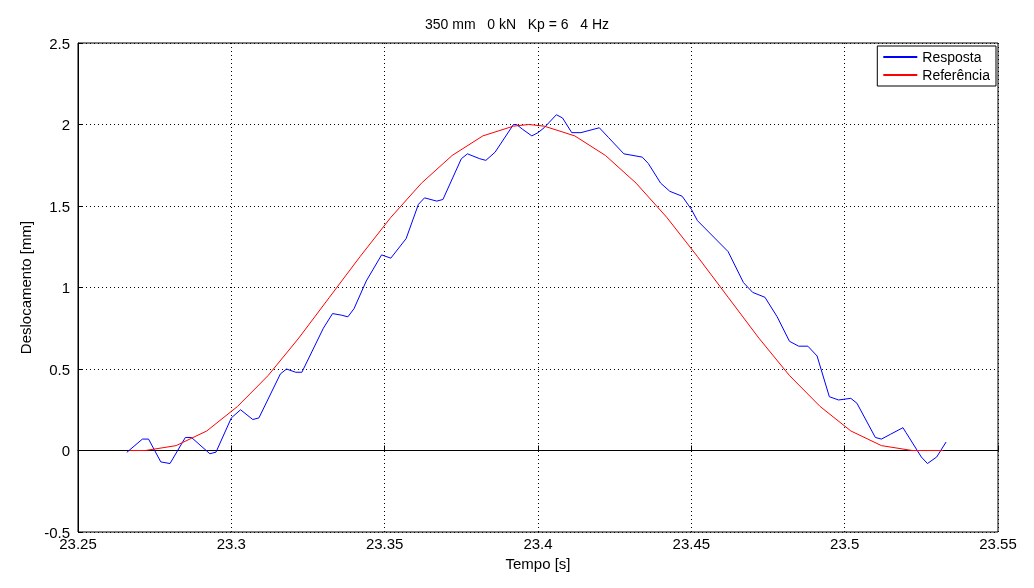 This screenshot has height=588, width=1034. Describe the element at coordinates (538, 563) in the screenshot. I see `x-axis-title: Tempo [s]` at that location.